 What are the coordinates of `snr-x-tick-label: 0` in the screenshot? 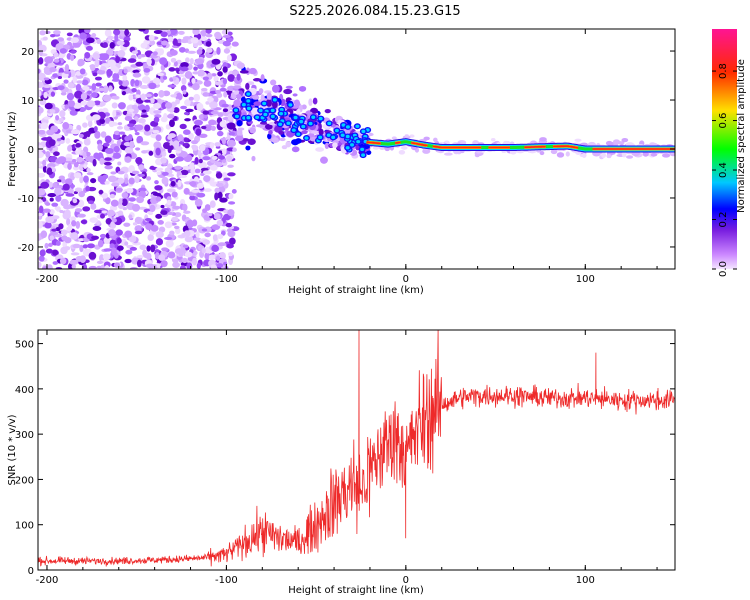 It's located at (406, 580).